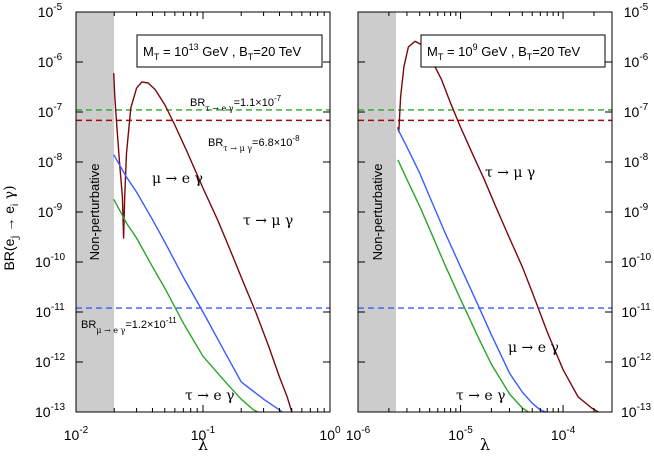 This screenshot has width=654, height=467. What do you see at coordinates (76, 434) in the screenshot?
I see `x-tick-label: 10⁻²` at bounding box center [76, 434].